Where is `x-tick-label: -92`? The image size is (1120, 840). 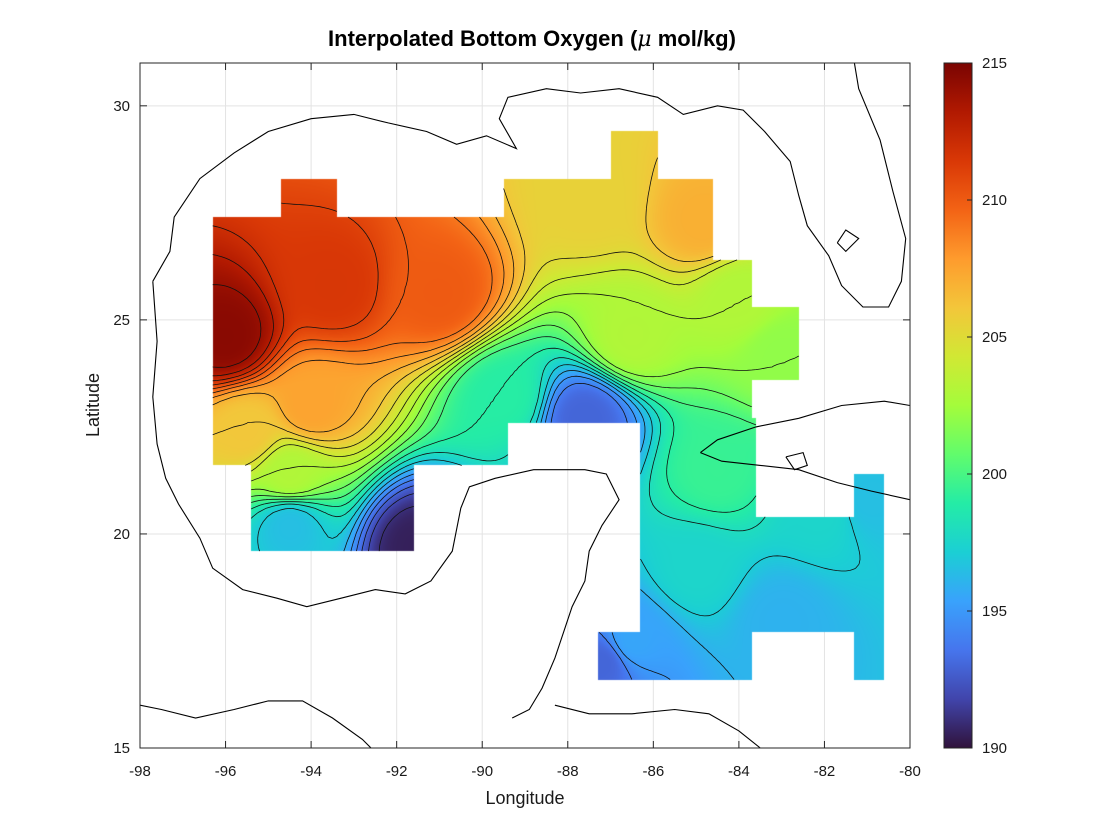
x-tick-label: -92 is located at coordinates (397, 771).